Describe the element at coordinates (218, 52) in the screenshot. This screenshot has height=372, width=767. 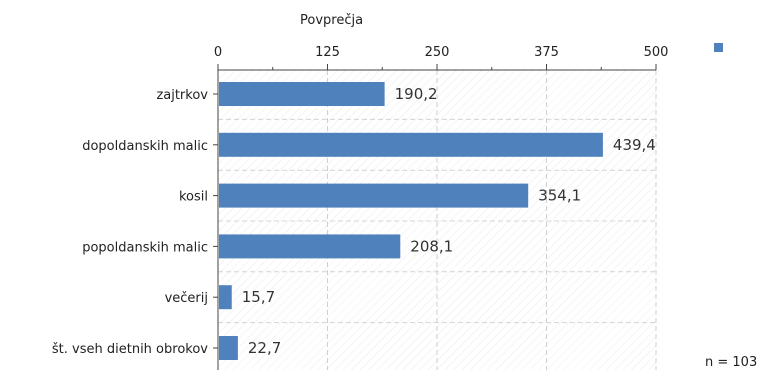
I see `x-tick-label: 0` at that location.